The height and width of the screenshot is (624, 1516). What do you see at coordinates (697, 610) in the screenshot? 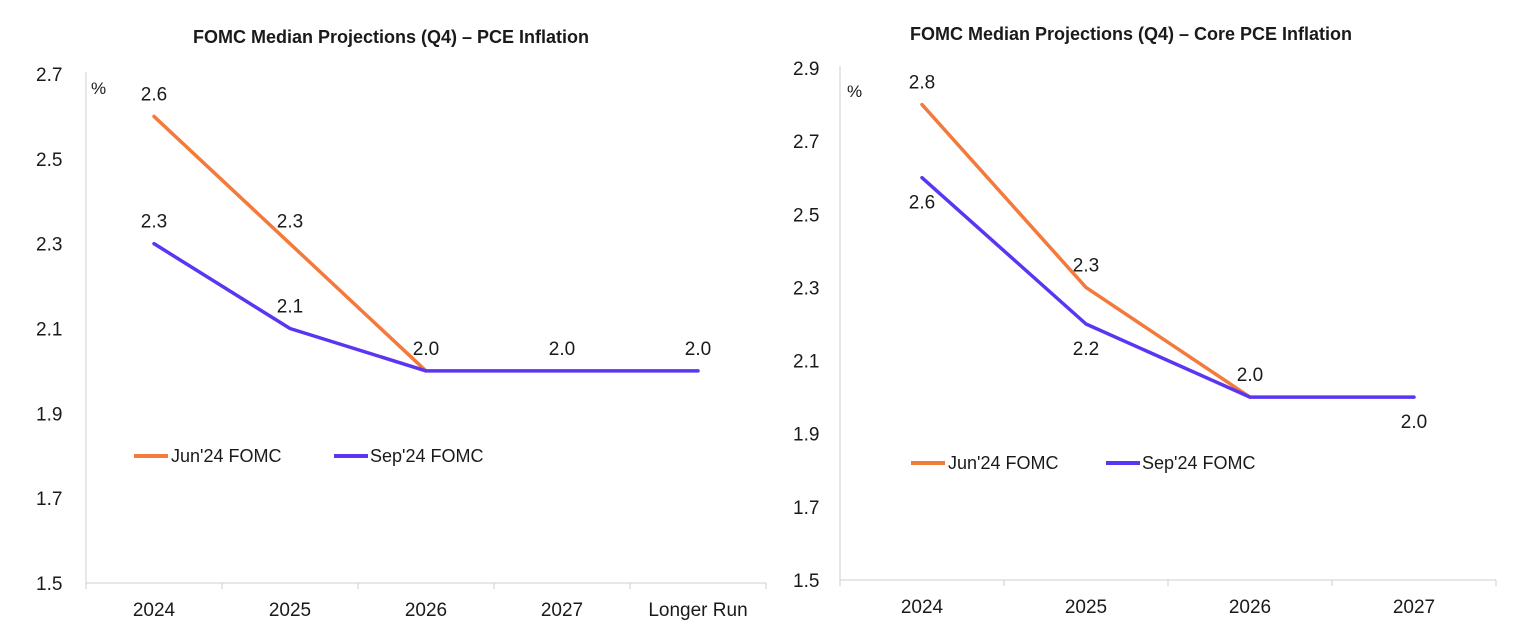
I see `x-tick-label: Longer Run` at bounding box center [697, 610].